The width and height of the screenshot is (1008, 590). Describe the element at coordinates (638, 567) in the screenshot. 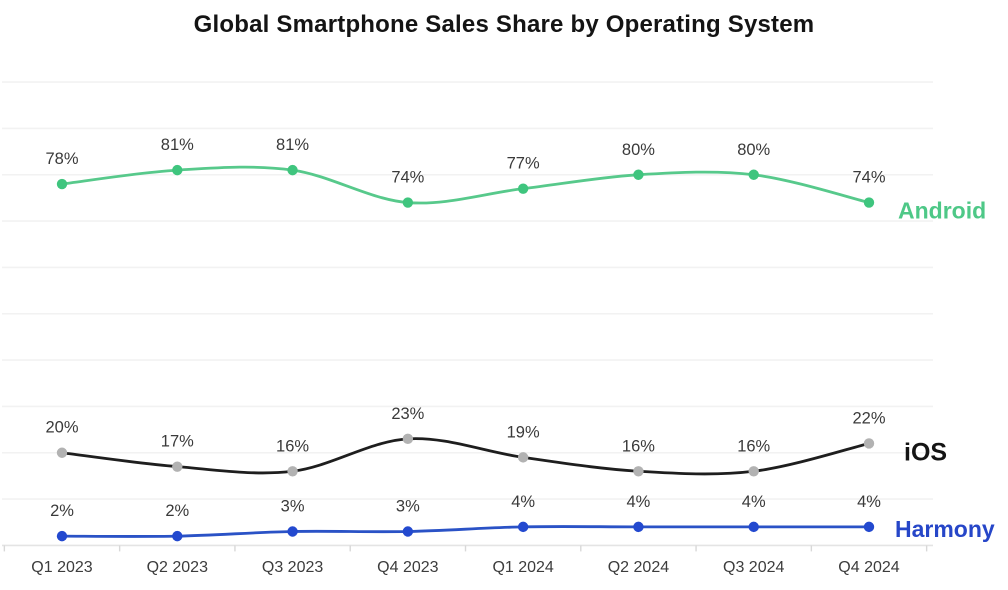

I see `x-axis-label: Q2 2024` at that location.